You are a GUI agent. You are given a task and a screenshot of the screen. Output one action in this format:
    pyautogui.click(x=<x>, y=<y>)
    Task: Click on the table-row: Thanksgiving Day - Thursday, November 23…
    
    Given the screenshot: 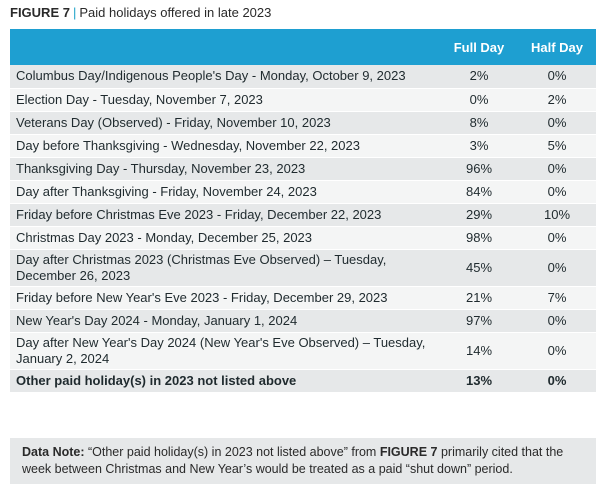 What is the action you would take?
    pyautogui.click(x=303, y=169)
    